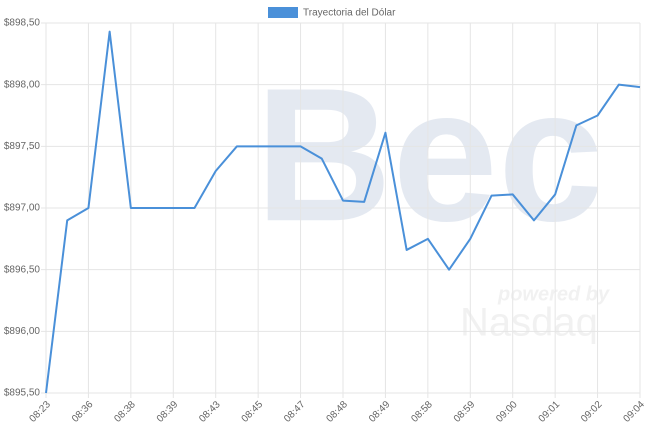  What do you see at coordinates (22, 393) in the screenshot?
I see `y-tick-label: $895,50` at bounding box center [22, 393].